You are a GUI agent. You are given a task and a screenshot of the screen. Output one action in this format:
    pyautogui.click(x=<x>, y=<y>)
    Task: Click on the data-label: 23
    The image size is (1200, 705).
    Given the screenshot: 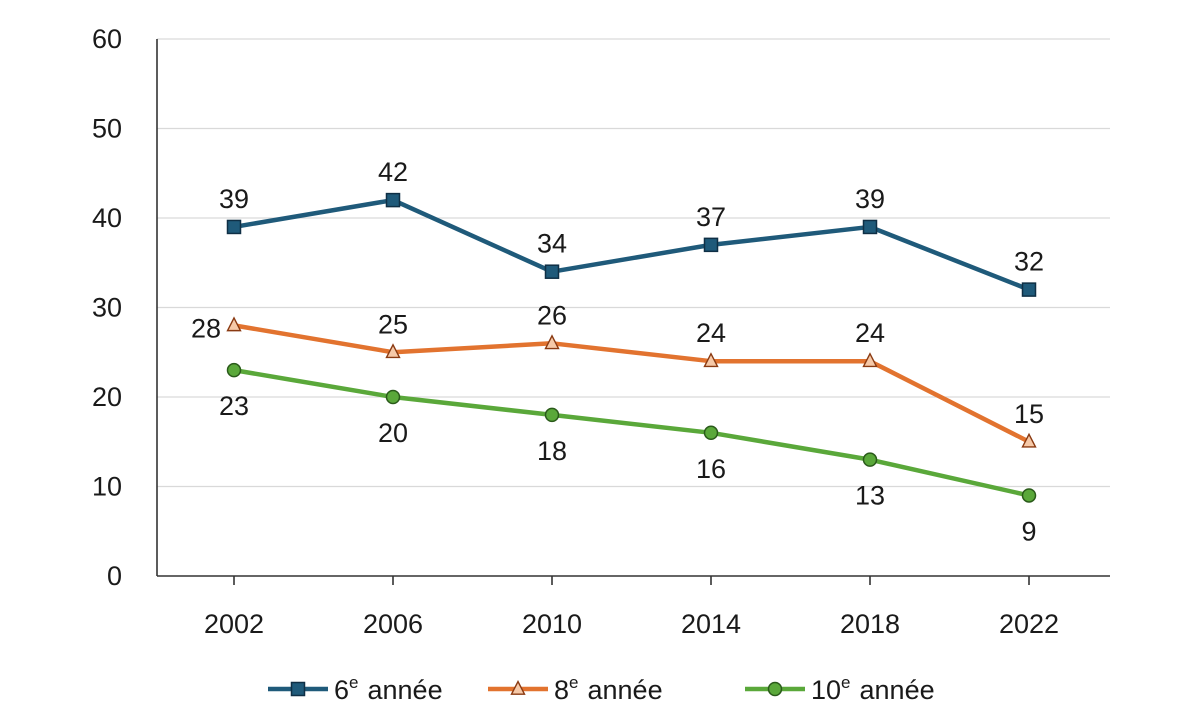 What is the action you would take?
    pyautogui.click(x=234, y=406)
    